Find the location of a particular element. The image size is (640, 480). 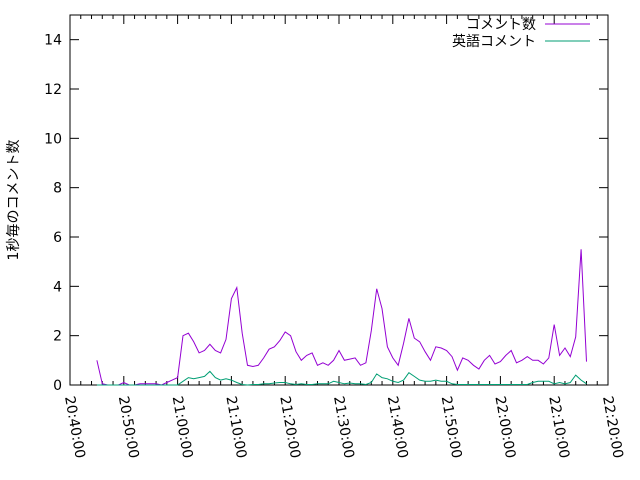

x-tick-label: 22:00:00 is located at coordinates (504, 427).